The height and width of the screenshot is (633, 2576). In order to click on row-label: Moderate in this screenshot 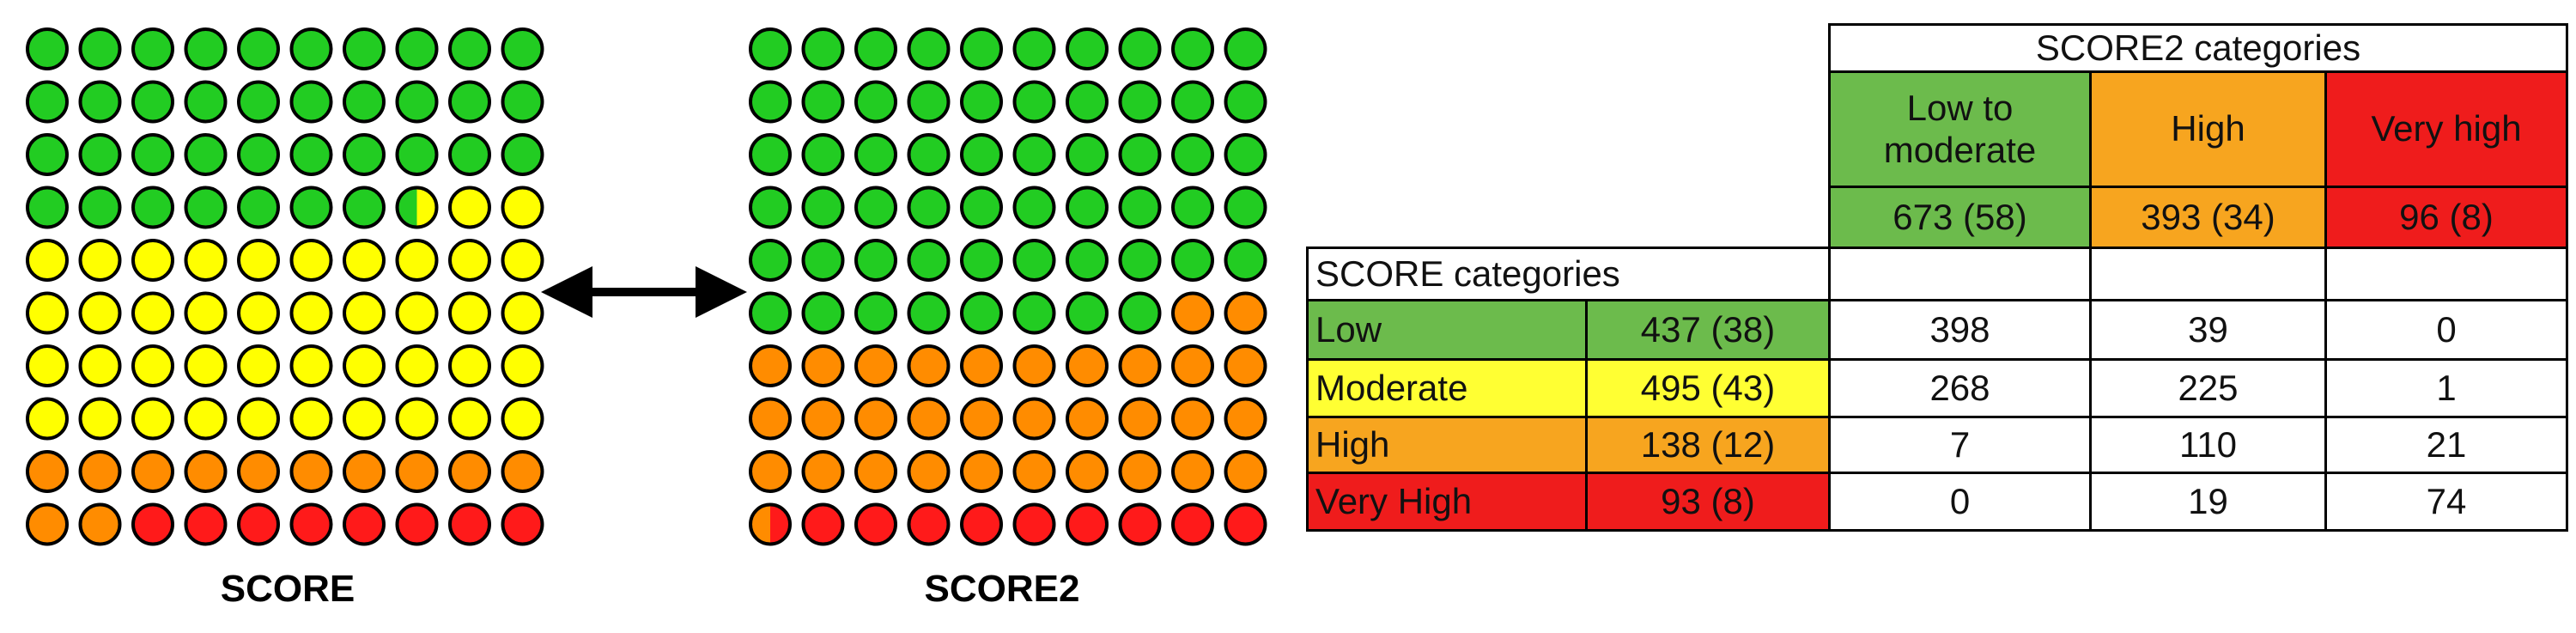, I will do `click(1447, 388)`.